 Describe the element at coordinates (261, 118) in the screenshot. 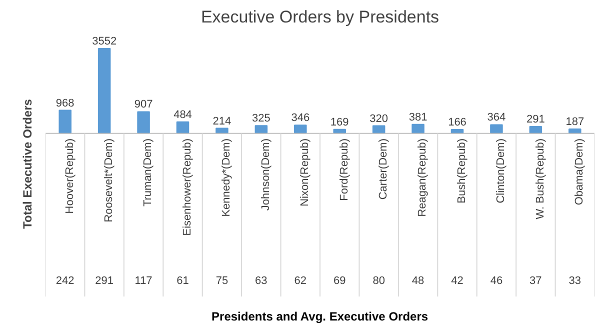

I see `data-label: 325` at that location.